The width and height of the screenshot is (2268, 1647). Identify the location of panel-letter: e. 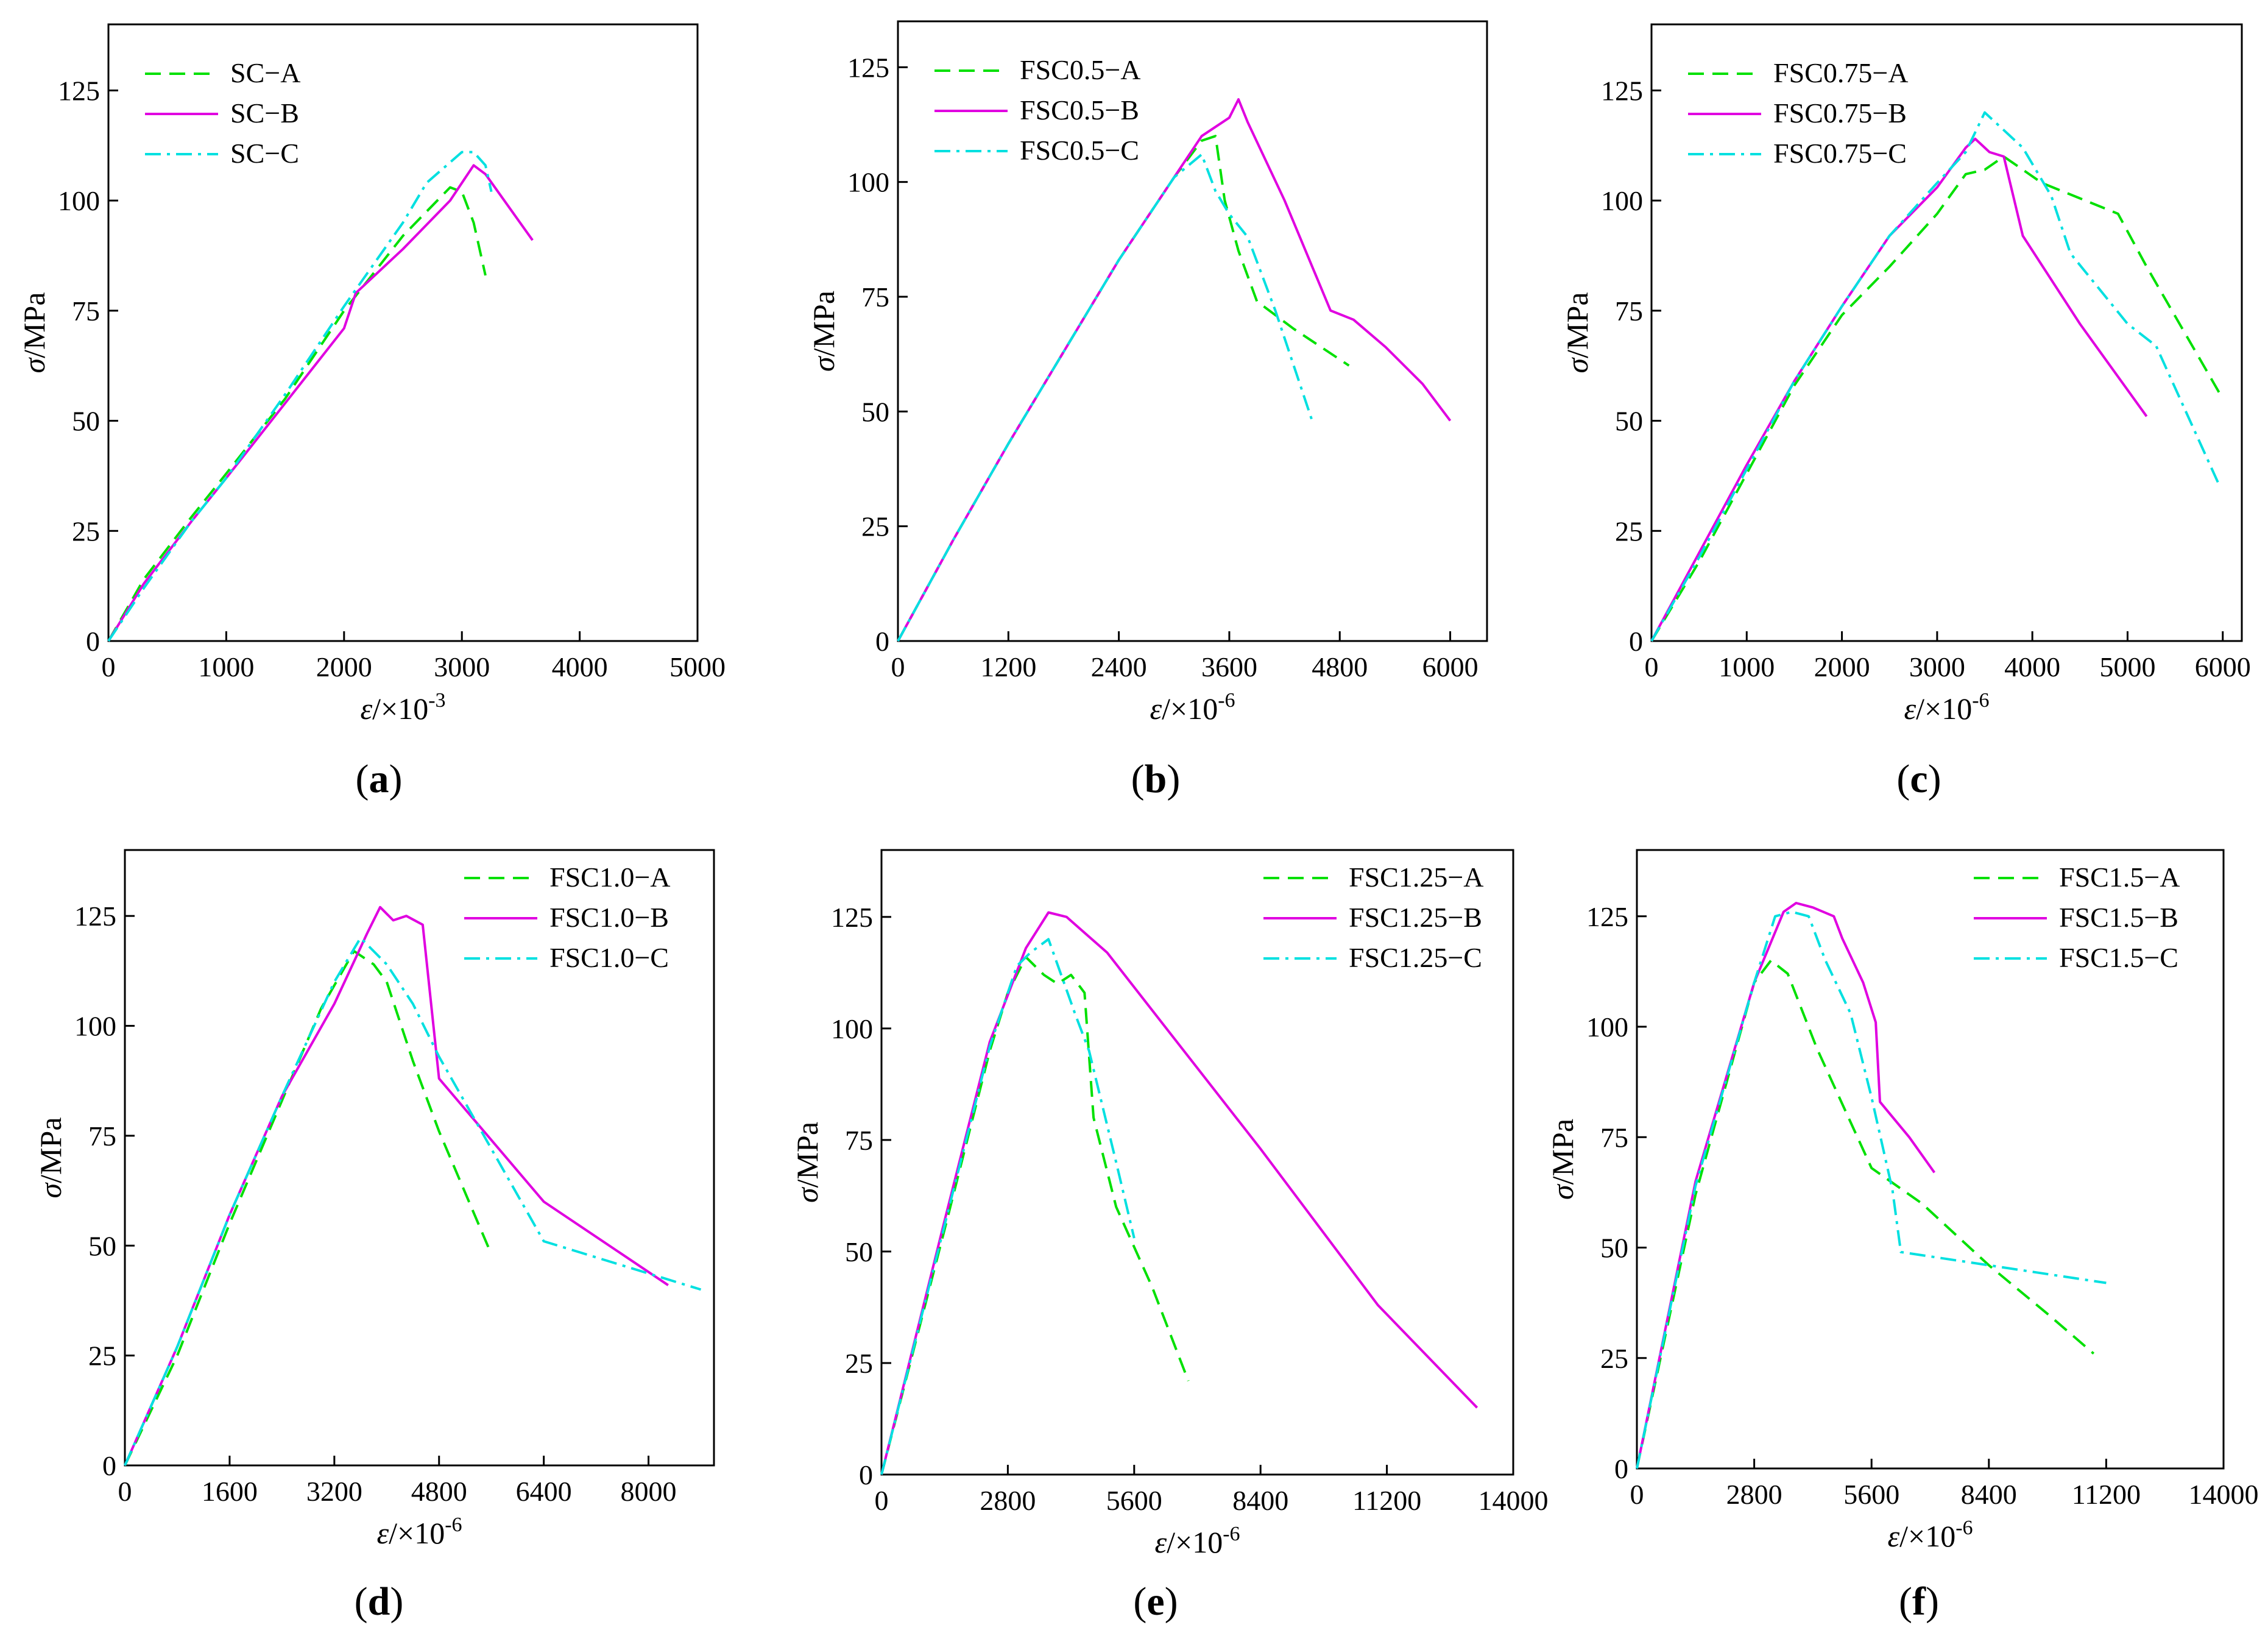
(1155, 1601).